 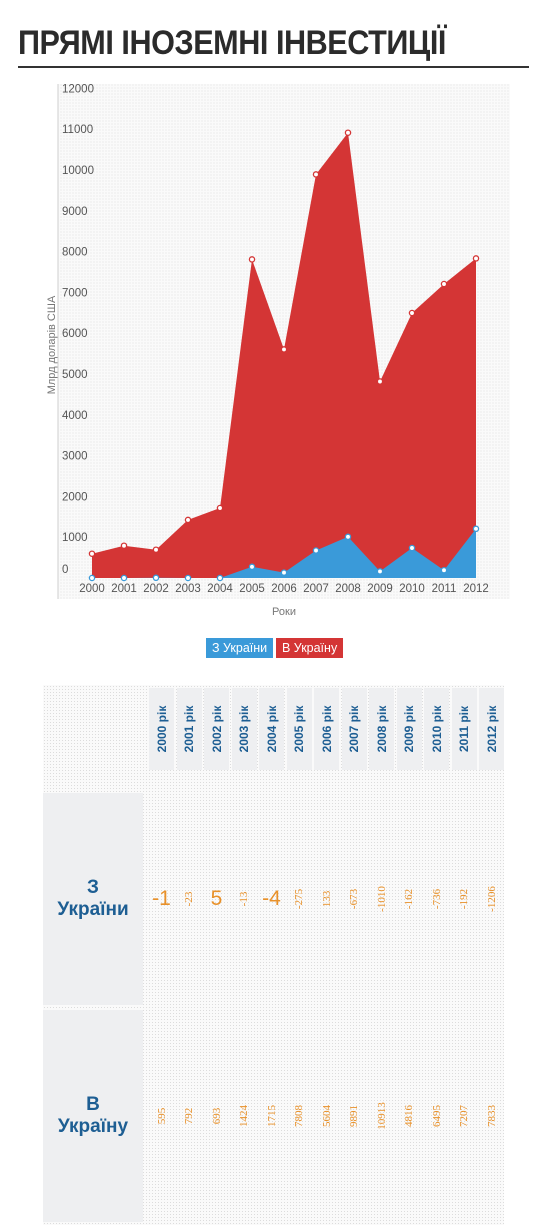 I want to click on year-header-label: 2004 рік, so click(x=271, y=729).